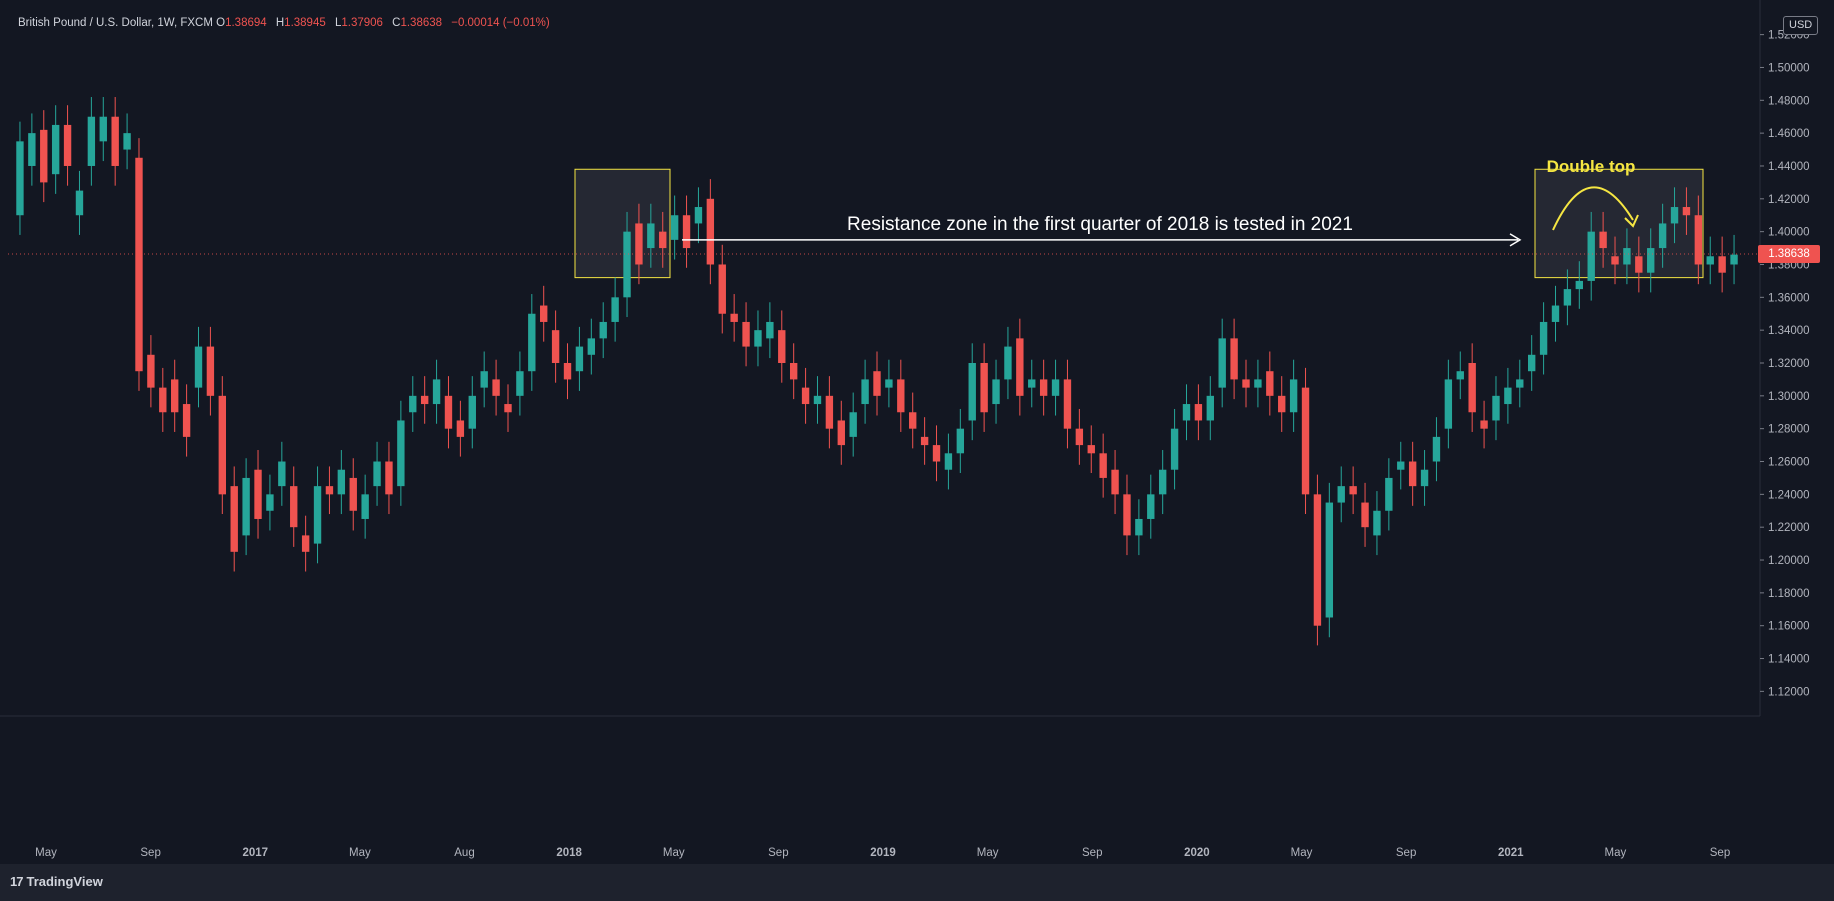 This screenshot has width=1834, height=901. What do you see at coordinates (1591, 166) in the screenshot?
I see `double-top-label: Double top` at bounding box center [1591, 166].